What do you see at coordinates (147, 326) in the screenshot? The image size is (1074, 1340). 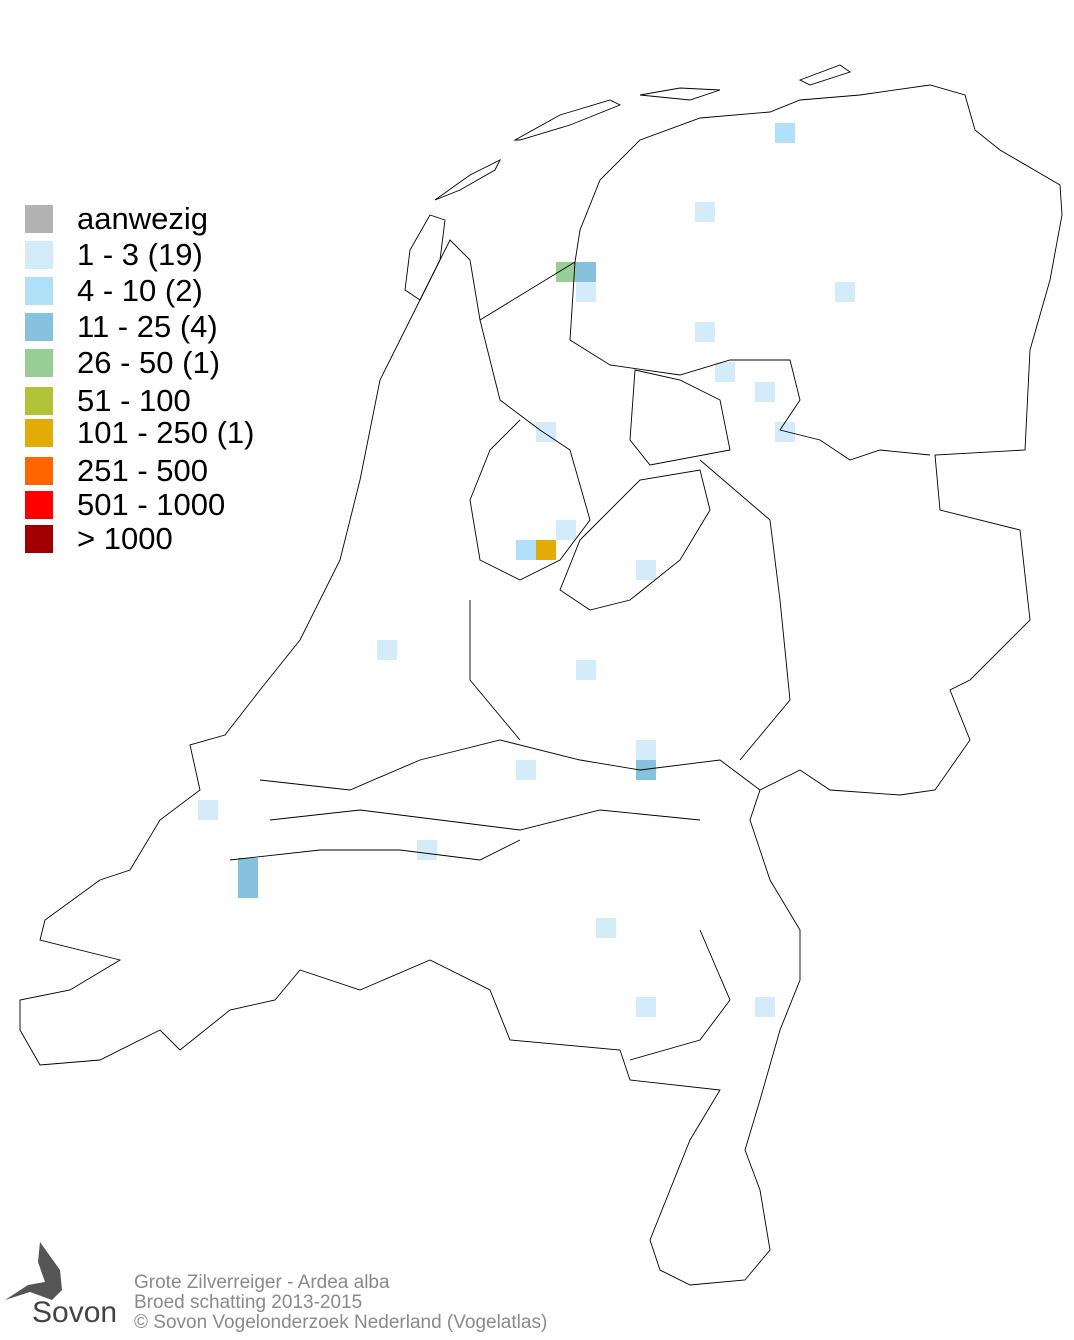 I see `legend-label: 11 - 25 (4)` at bounding box center [147, 326].